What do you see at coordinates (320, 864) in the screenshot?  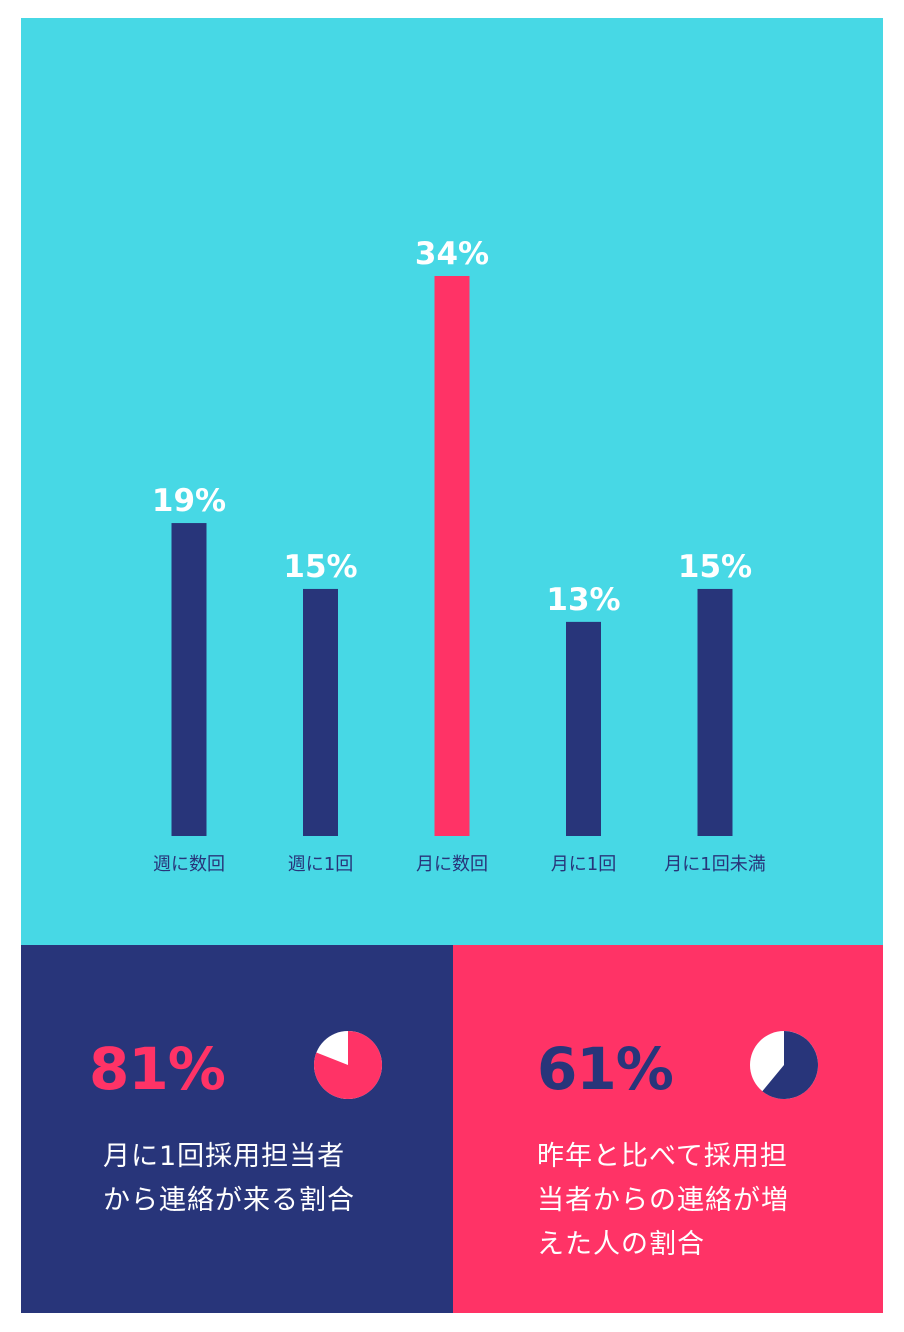 I see `category-label: 週に1回` at bounding box center [320, 864].